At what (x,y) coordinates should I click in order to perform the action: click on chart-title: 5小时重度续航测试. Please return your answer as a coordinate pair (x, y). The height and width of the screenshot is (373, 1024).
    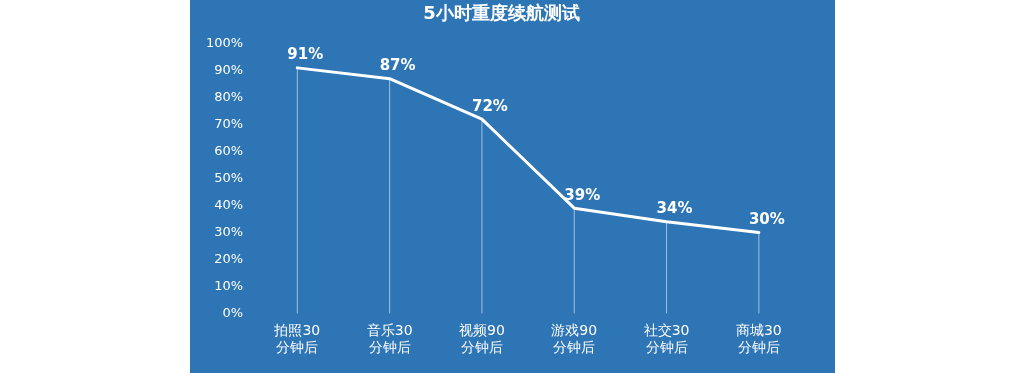
    Looking at the image, I should click on (501, 13).